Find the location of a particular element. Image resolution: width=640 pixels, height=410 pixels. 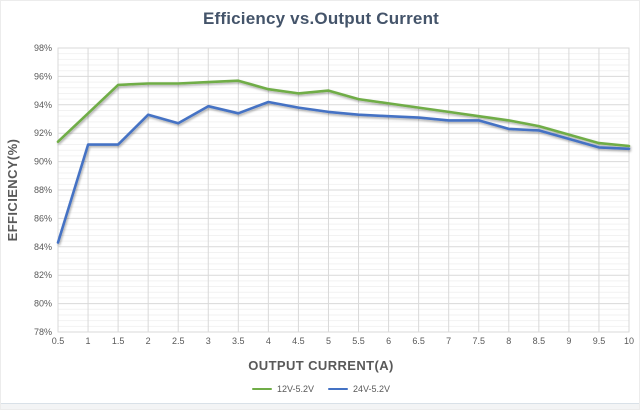

legend-label: 12V-5.2V is located at coordinates (295, 389).